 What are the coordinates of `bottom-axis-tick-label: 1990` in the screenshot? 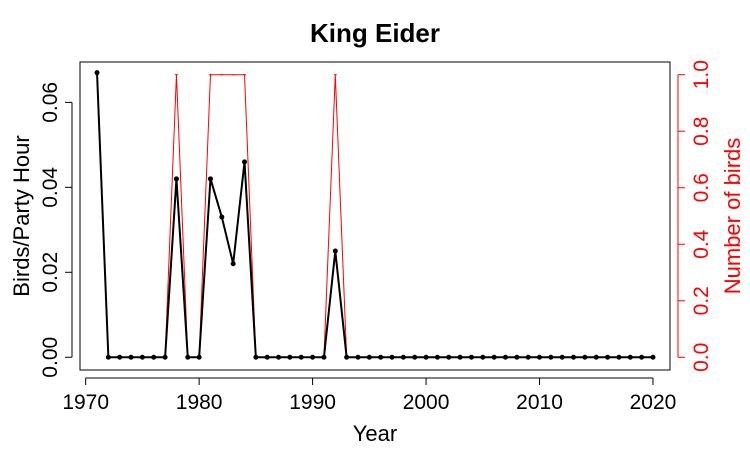 It's located at (312, 402).